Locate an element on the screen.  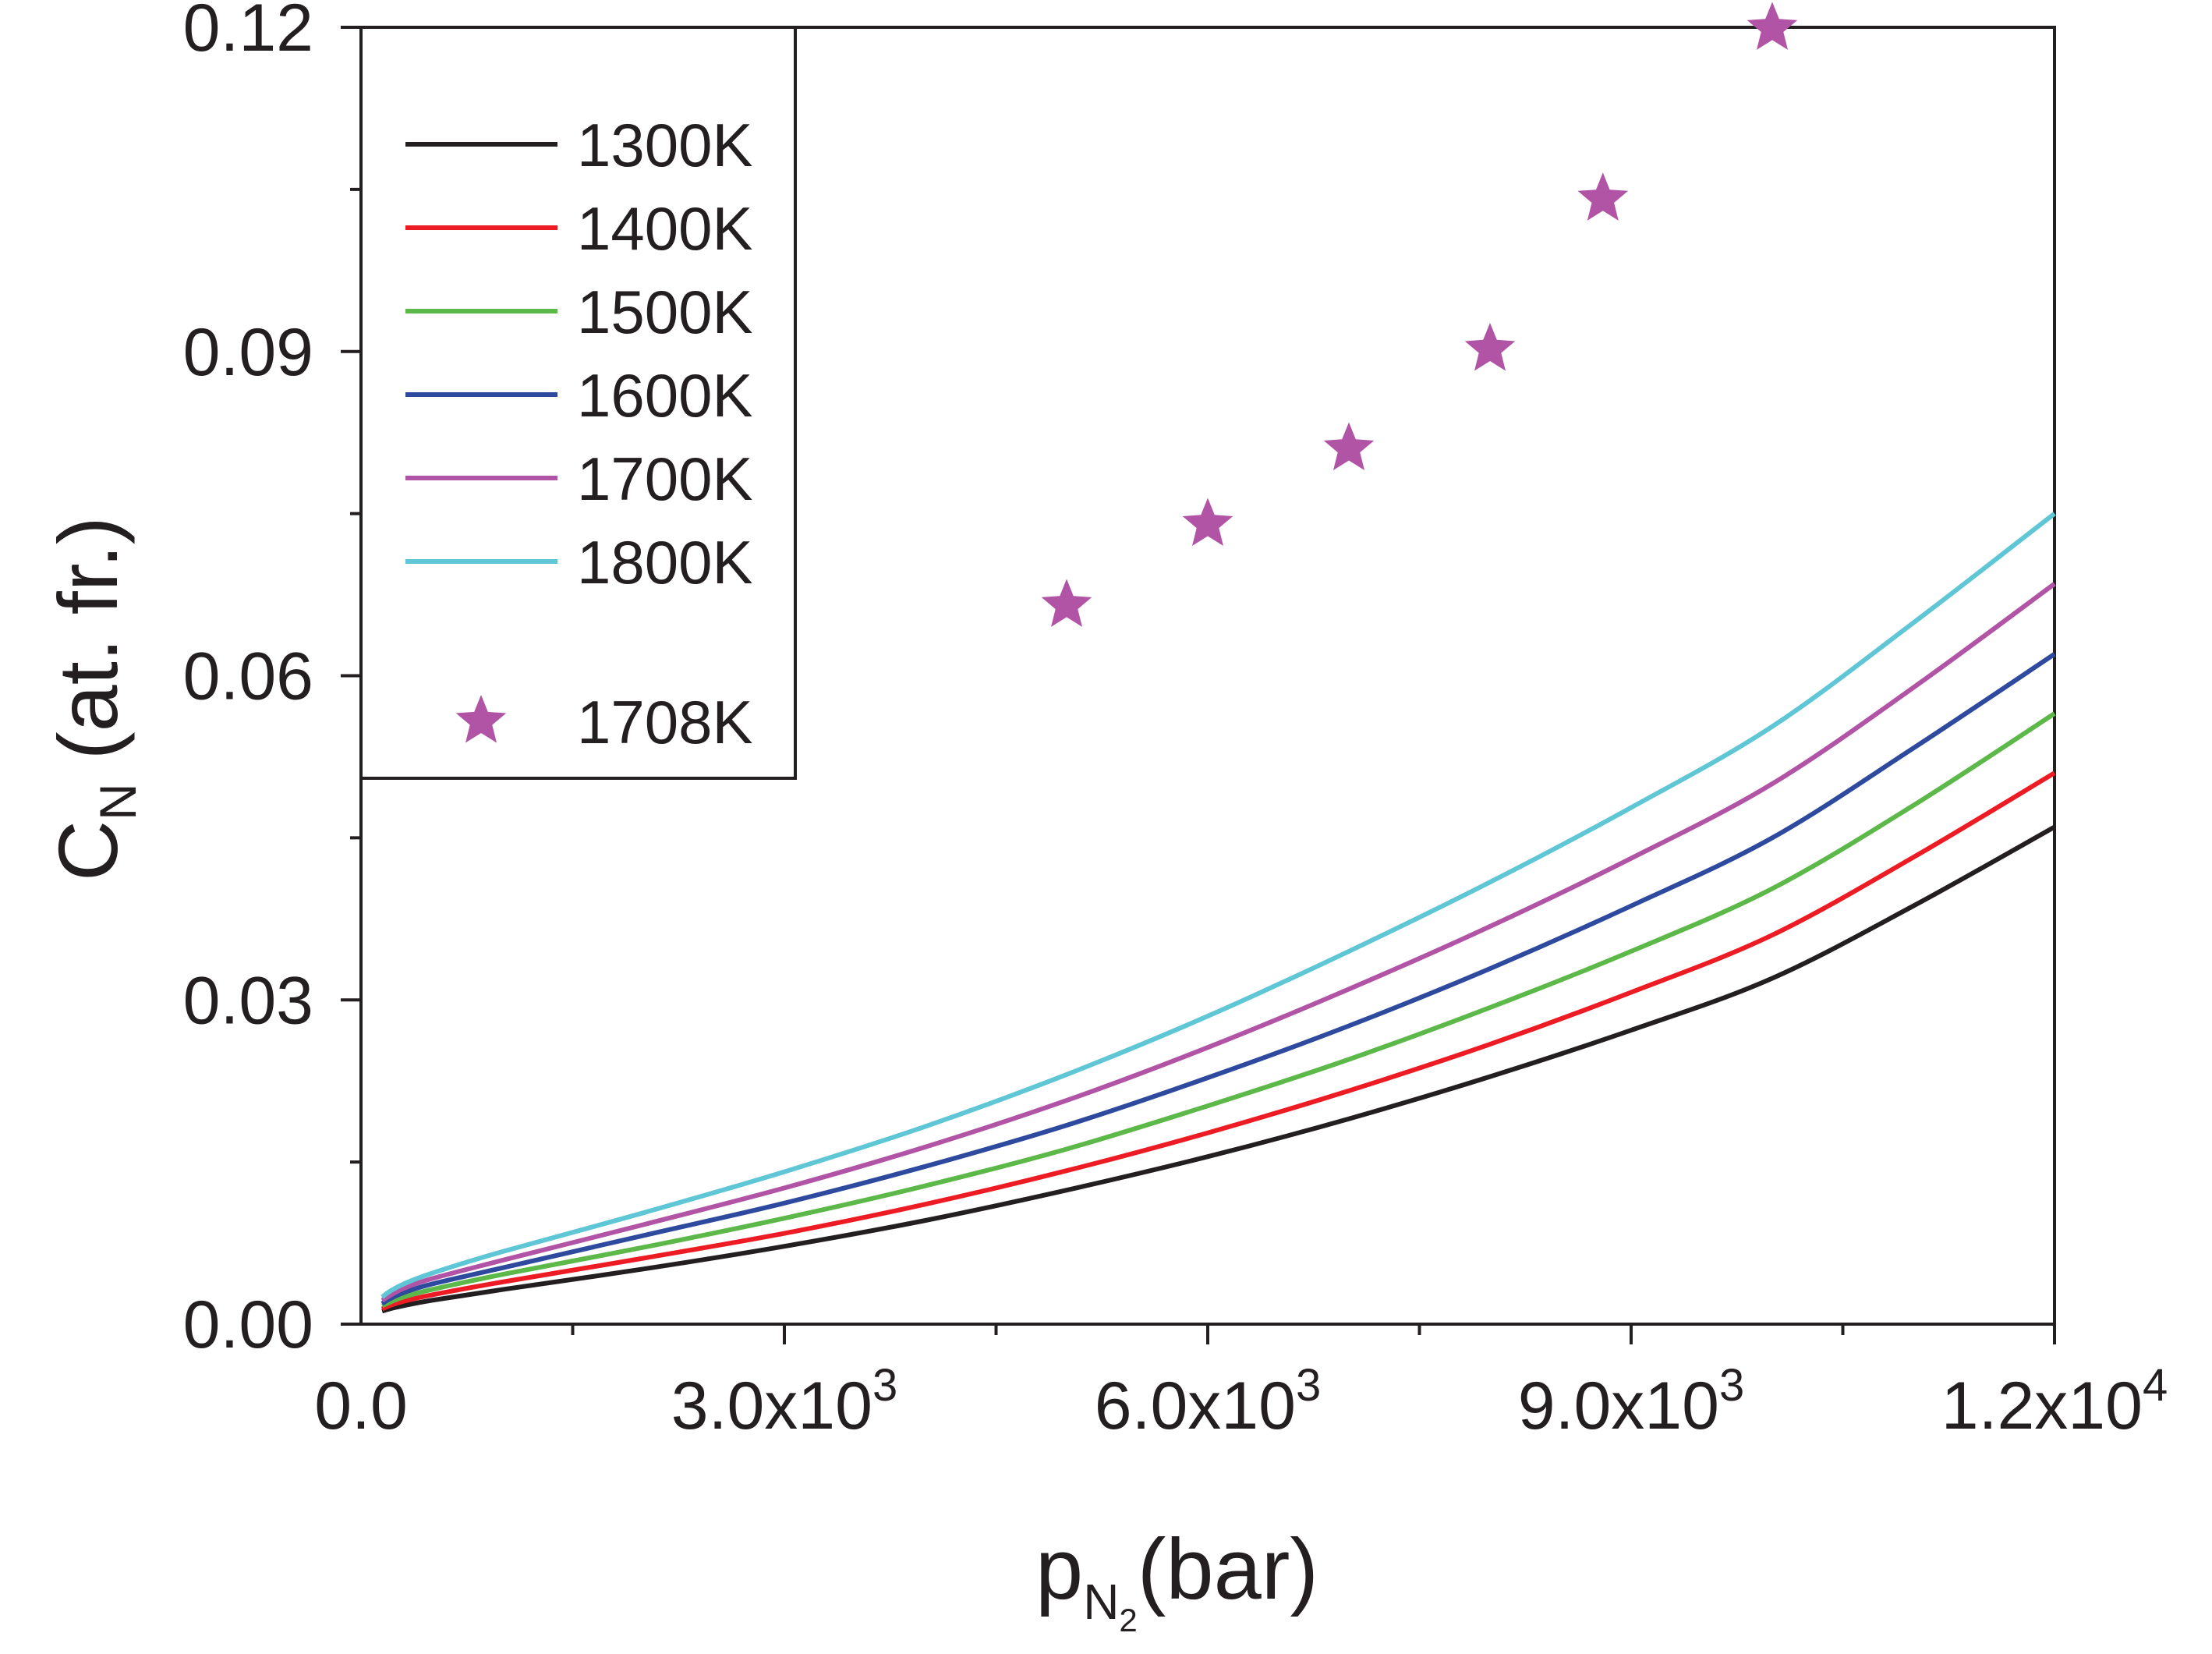
x-tick-label: 6.0x10³ is located at coordinates (1208, 1401).